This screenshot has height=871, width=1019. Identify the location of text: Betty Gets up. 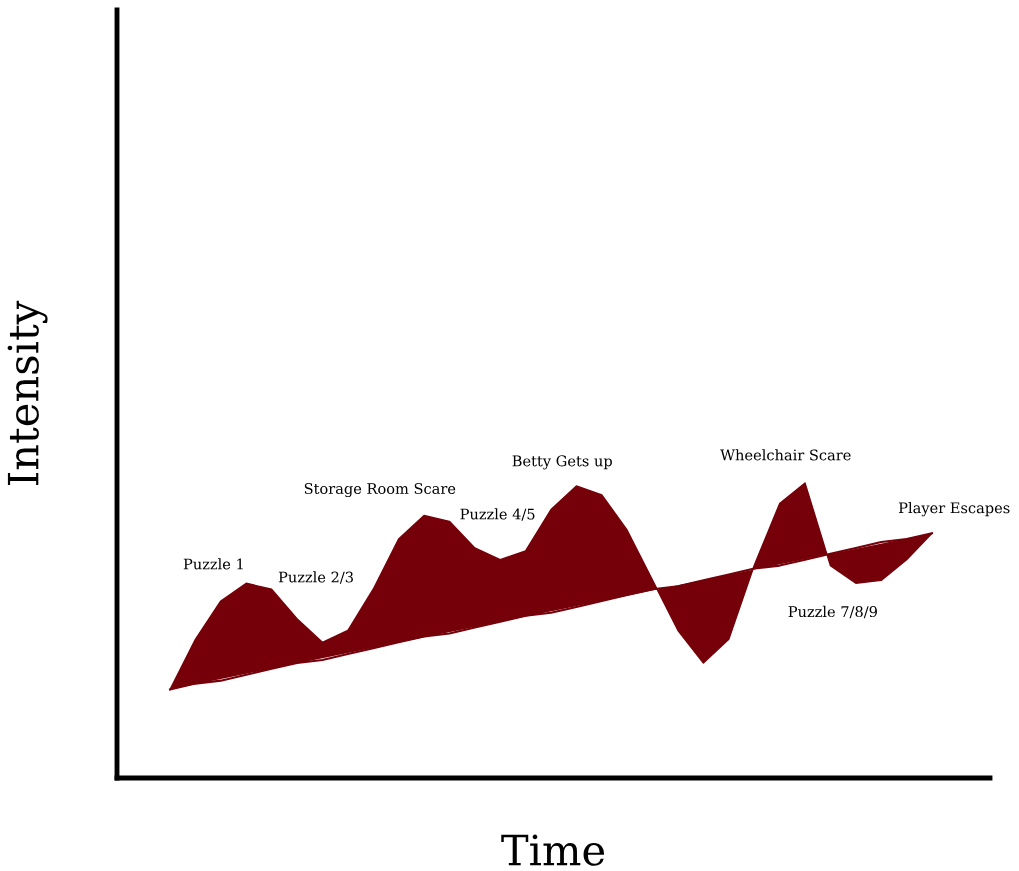
(562, 462).